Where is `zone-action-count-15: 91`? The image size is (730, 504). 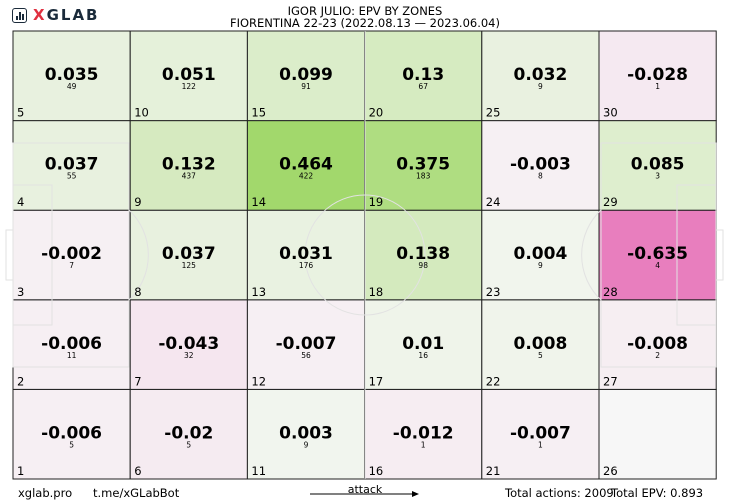
zone-action-count-15: 91 is located at coordinates (306, 86).